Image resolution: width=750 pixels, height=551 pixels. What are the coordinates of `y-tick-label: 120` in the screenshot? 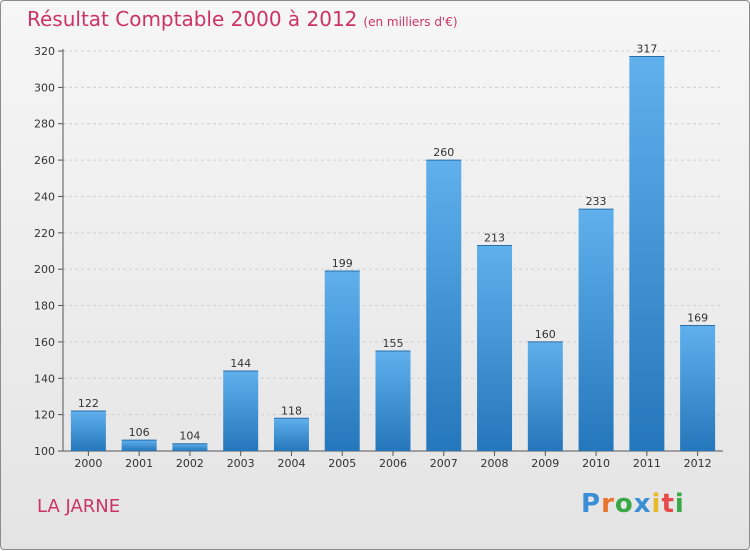 It's located at (44, 415).